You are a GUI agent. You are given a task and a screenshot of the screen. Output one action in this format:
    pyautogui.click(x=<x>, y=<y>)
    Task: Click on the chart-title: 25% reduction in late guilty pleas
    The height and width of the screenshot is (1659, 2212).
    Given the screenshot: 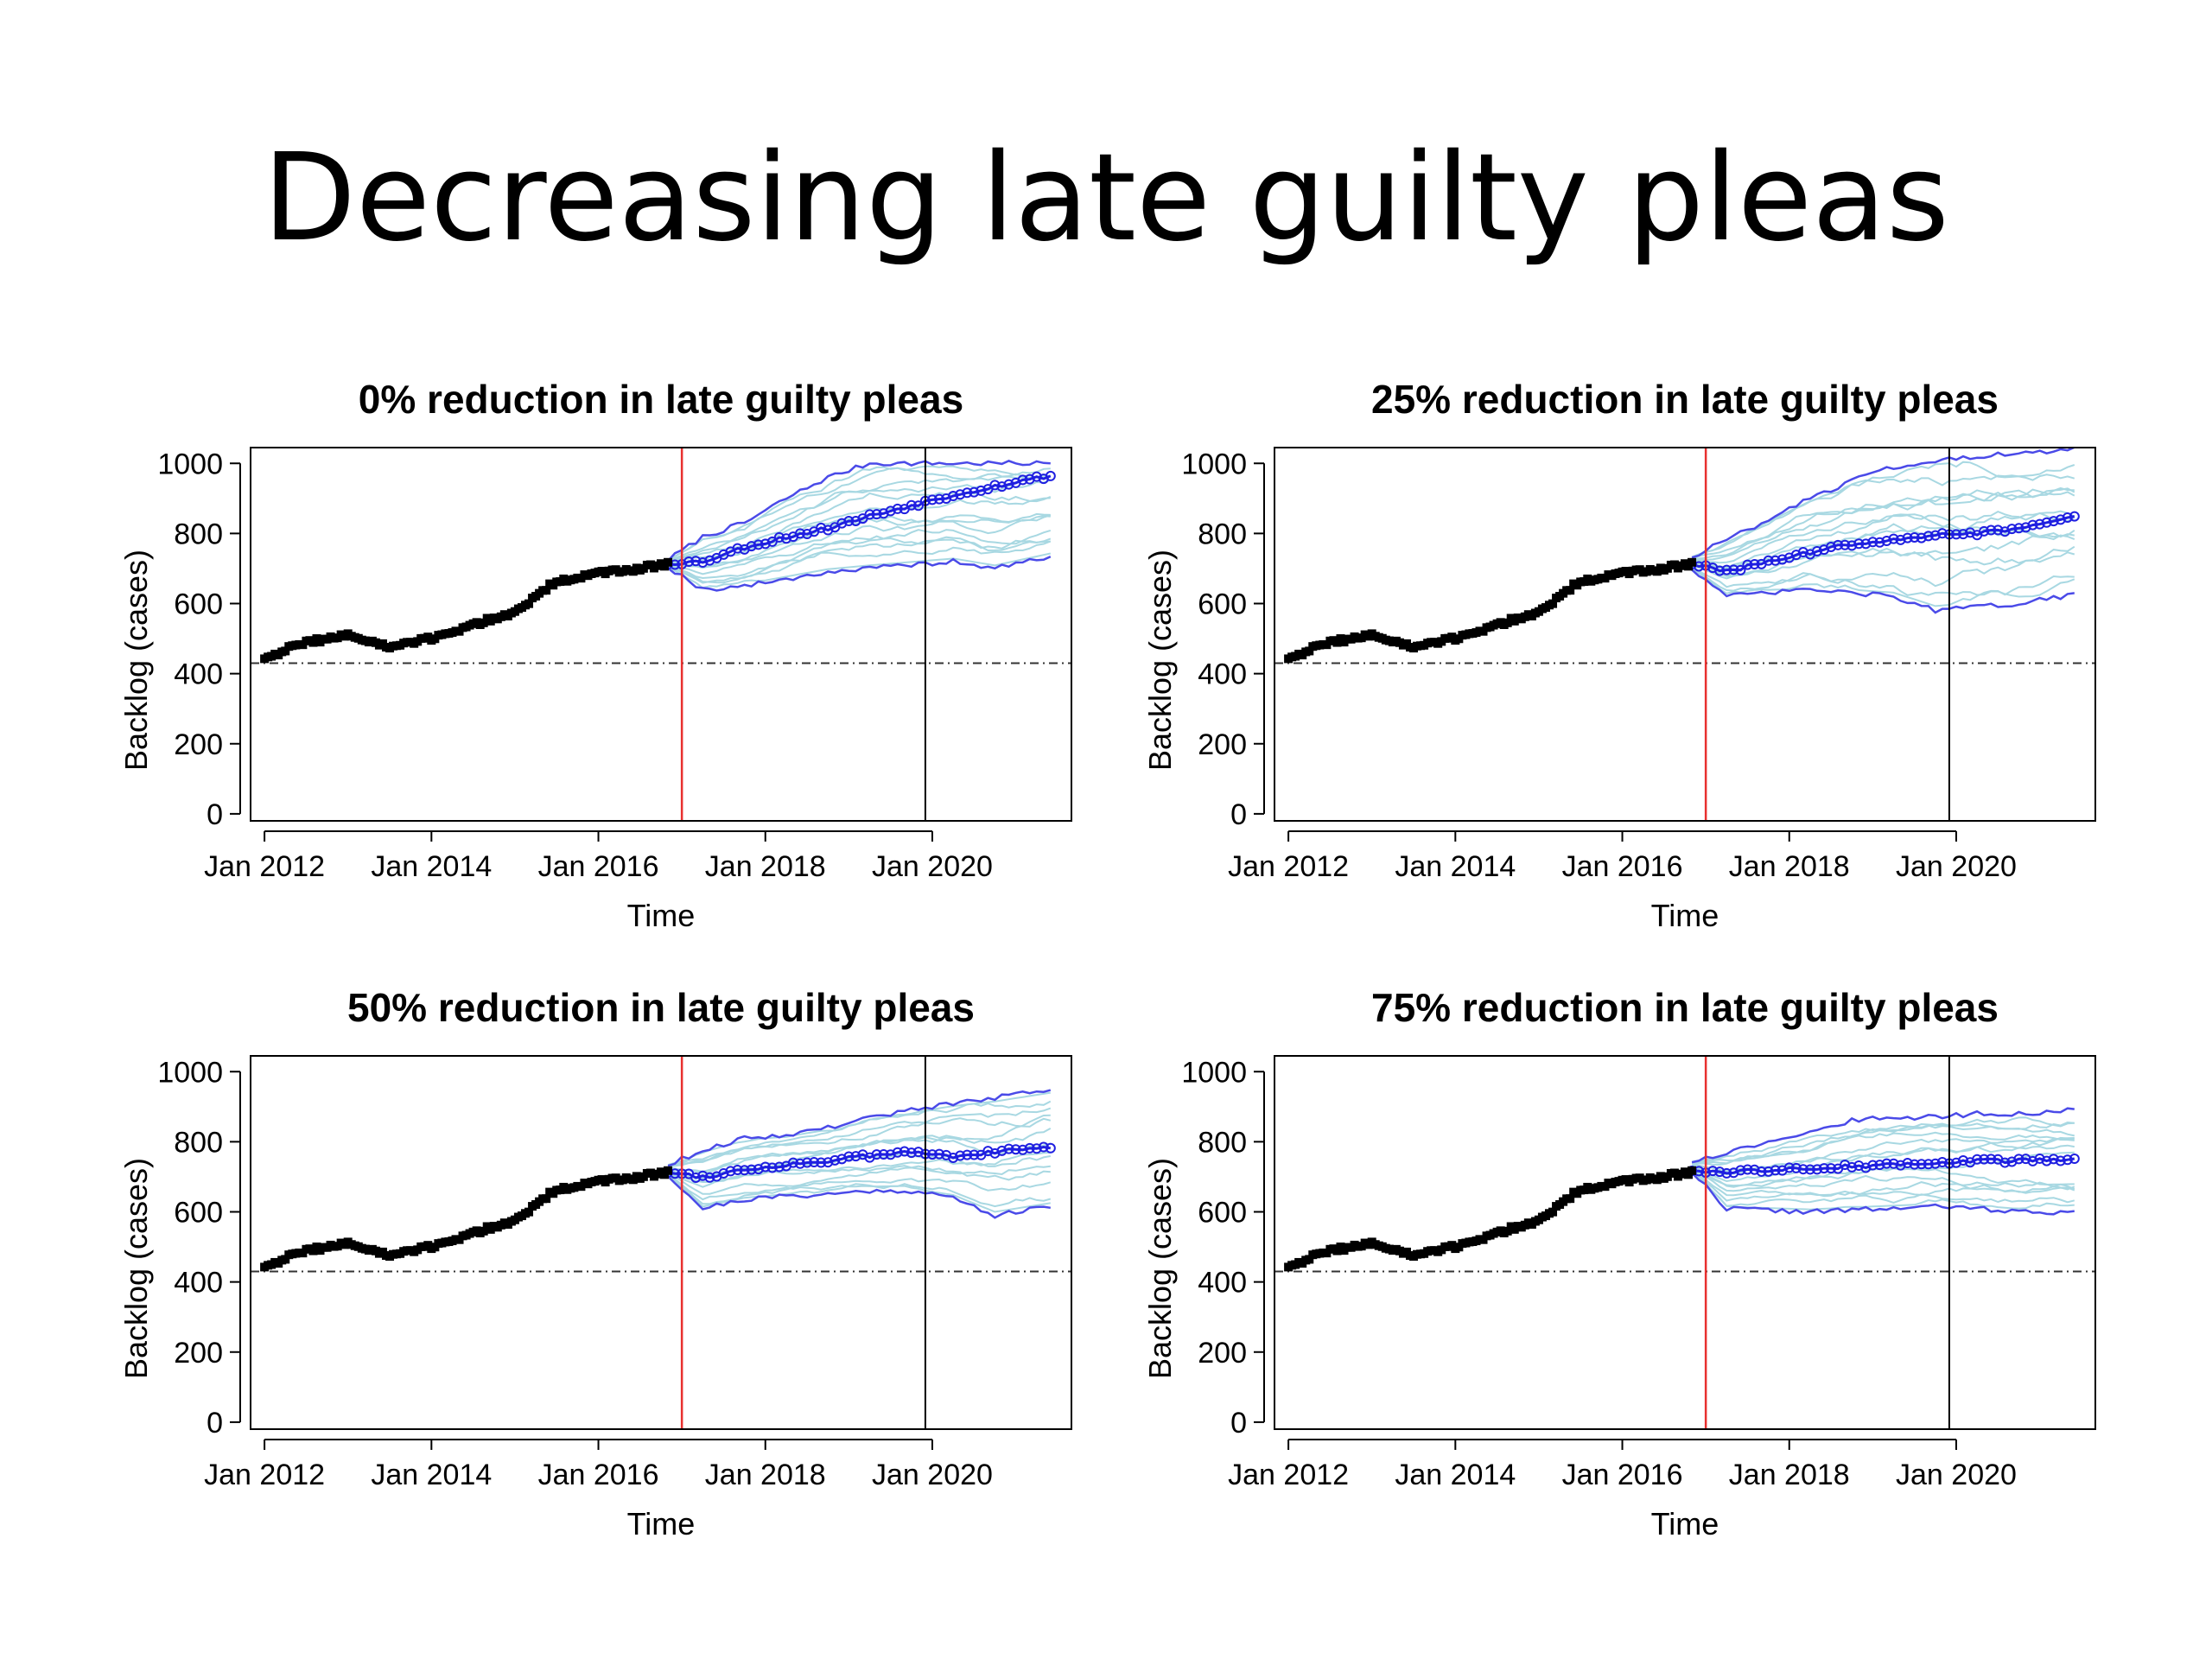 What is the action you would take?
    pyautogui.click(x=1685, y=399)
    